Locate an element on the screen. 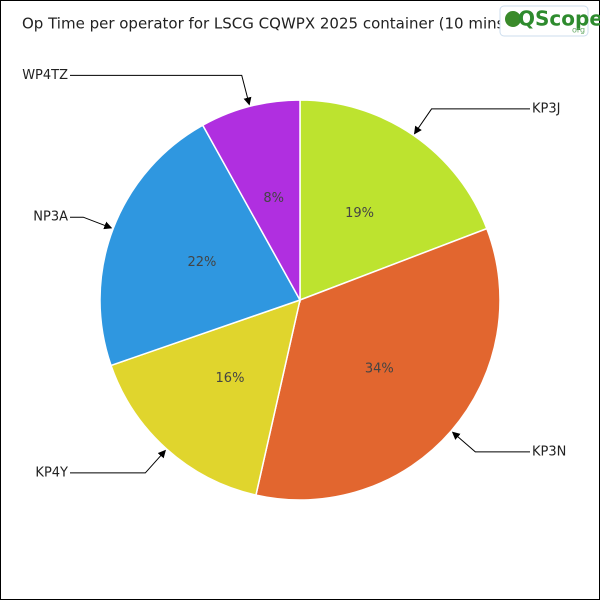  slice-label: KP3J is located at coordinates (546, 108).